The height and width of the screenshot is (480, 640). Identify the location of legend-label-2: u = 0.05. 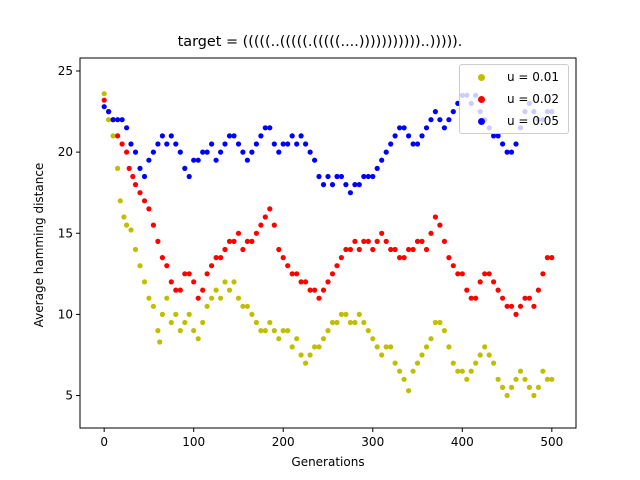
(533, 121).